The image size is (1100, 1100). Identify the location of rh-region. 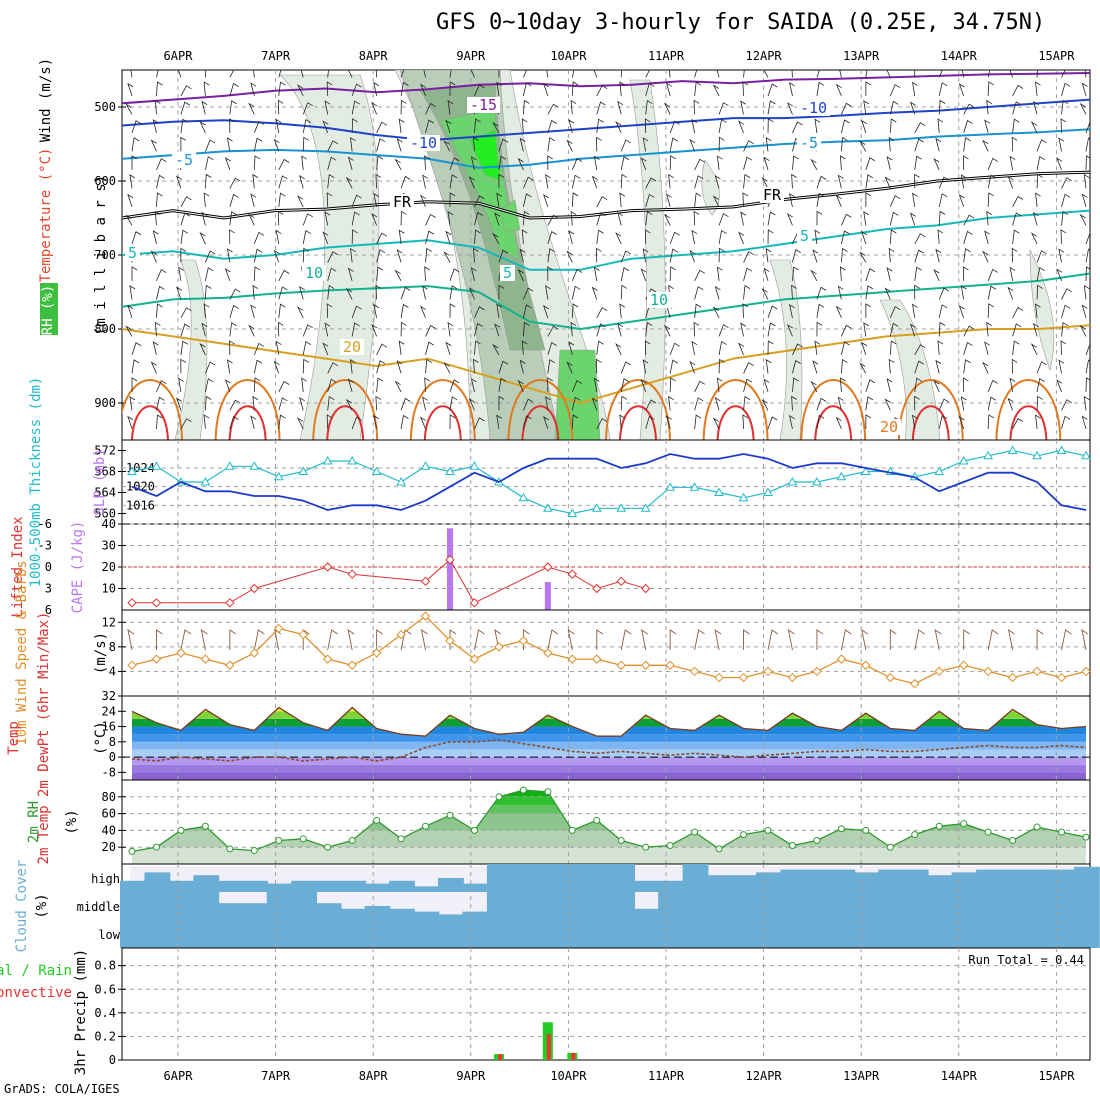
(647, 259).